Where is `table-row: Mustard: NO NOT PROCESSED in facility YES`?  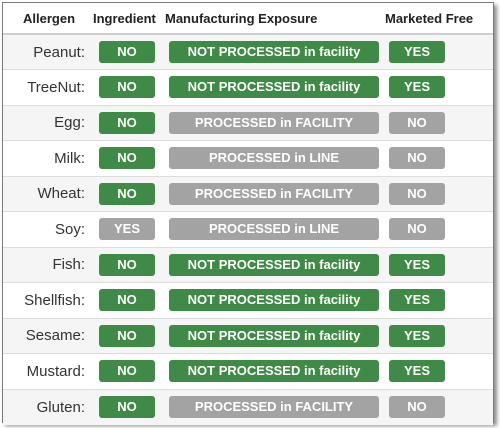
table-row: Mustard: NO NOT PROCESSED in facility YES is located at coordinates (248, 371).